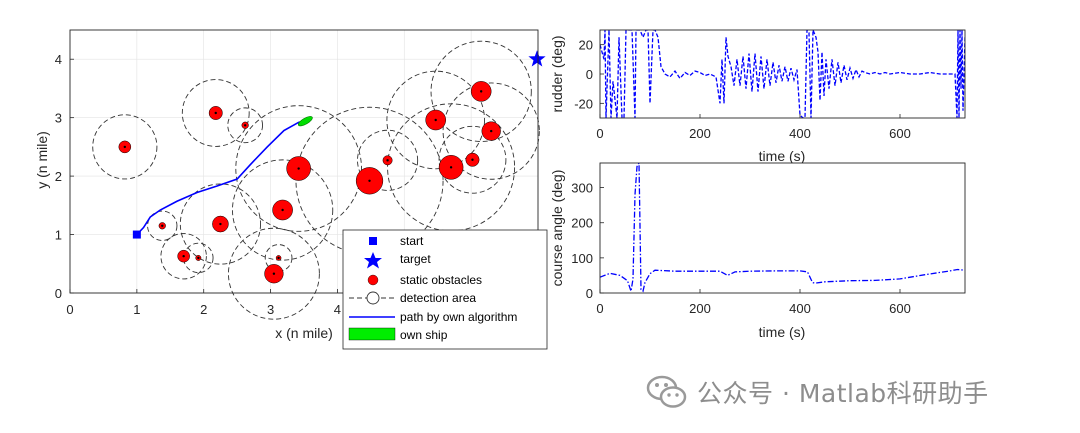 This screenshot has width=1080, height=433. I want to click on rudder-x-tick-label: 600, so click(900, 133).